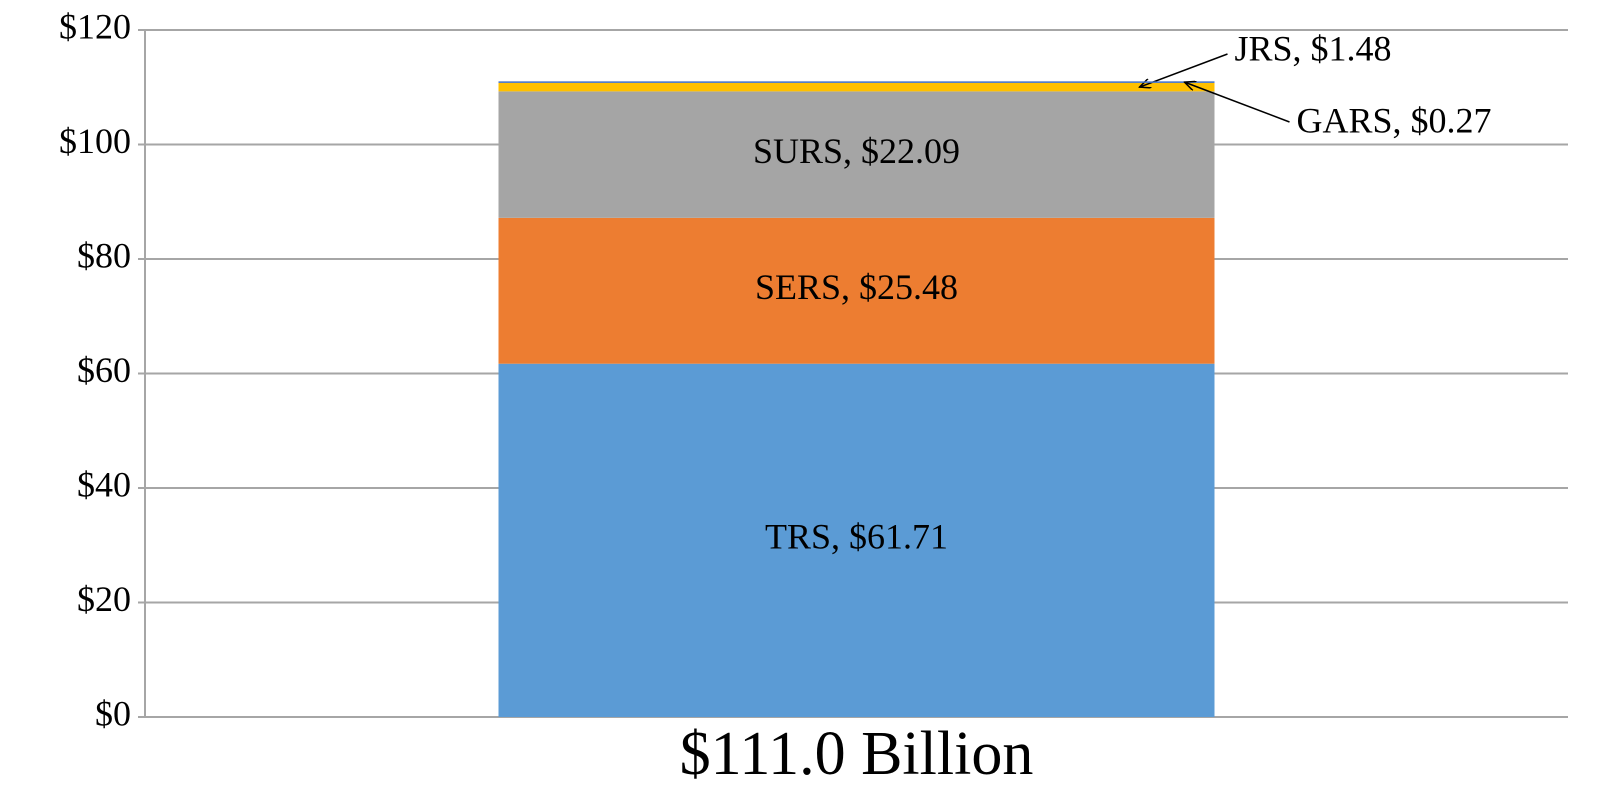 The width and height of the screenshot is (1603, 809). I want to click on data-label: GARS, $0.27, so click(1394, 120).